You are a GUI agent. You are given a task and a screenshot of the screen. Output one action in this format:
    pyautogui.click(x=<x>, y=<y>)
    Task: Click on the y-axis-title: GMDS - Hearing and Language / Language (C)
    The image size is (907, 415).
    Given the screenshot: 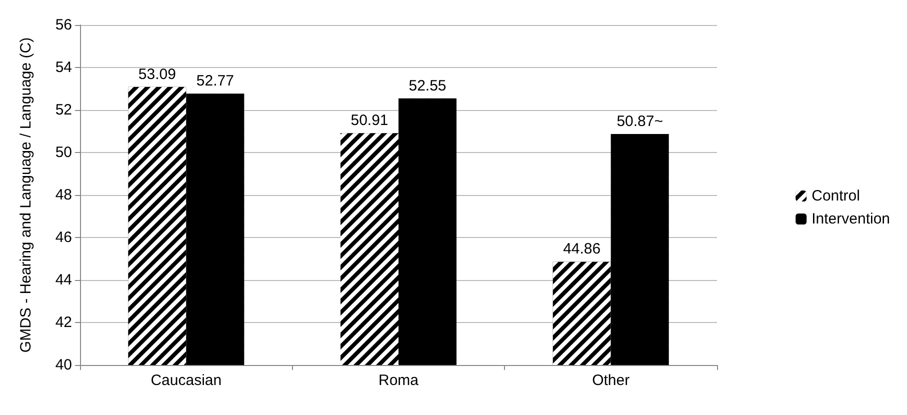 What is the action you would take?
    pyautogui.click(x=26, y=195)
    